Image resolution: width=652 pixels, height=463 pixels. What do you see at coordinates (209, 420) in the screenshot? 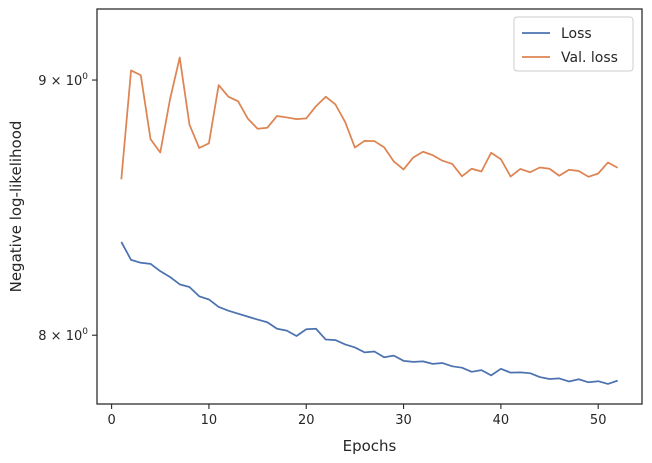
I see `x-tick-label: 10` at bounding box center [209, 420].